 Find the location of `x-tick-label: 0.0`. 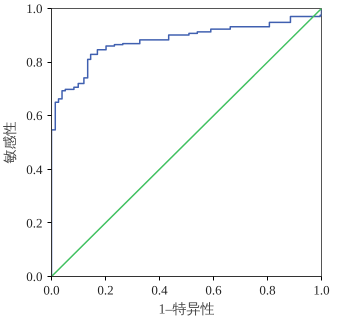

x-tick-label: 0.0 is located at coordinates (51, 290).